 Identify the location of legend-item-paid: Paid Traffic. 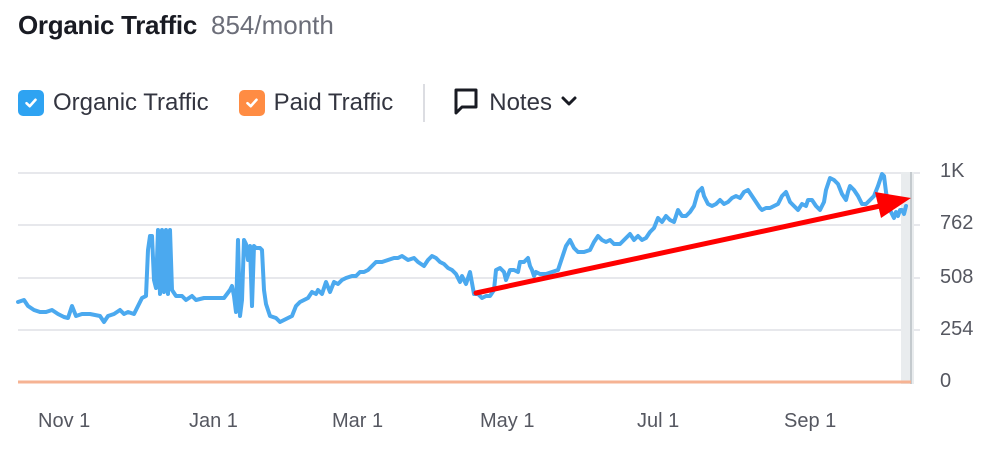
(316, 103).